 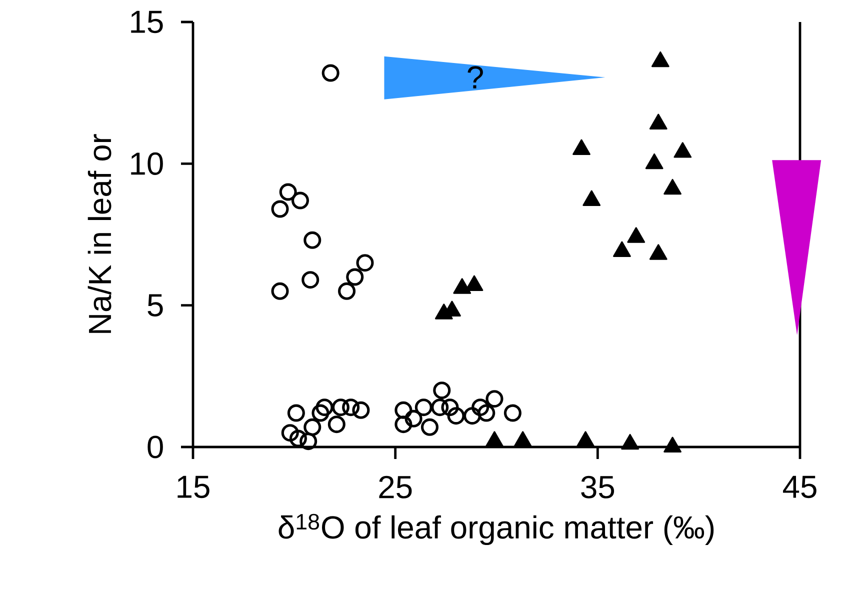 What do you see at coordinates (799, 487) in the screenshot?
I see `x-tick-label: 45` at bounding box center [799, 487].